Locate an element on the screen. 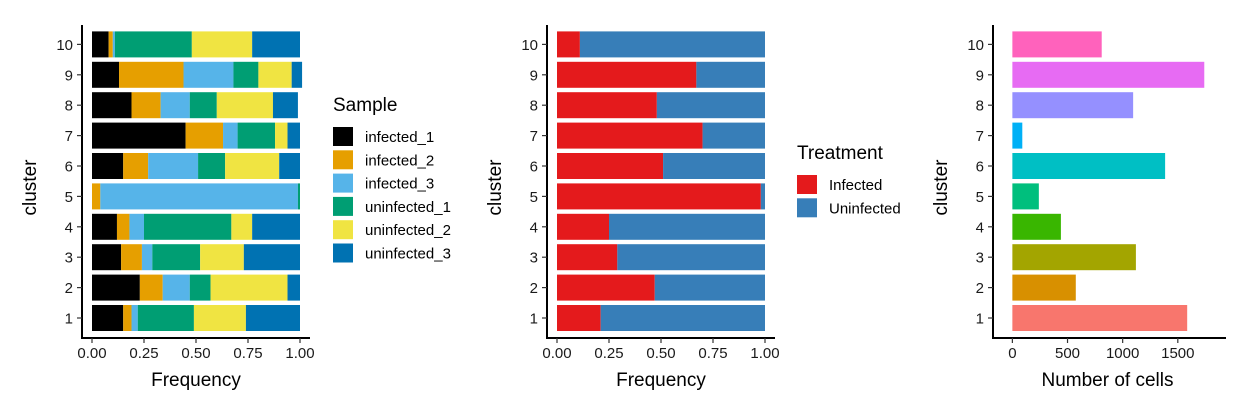  x-tick-label-0: 0.00 is located at coordinates (556, 353).